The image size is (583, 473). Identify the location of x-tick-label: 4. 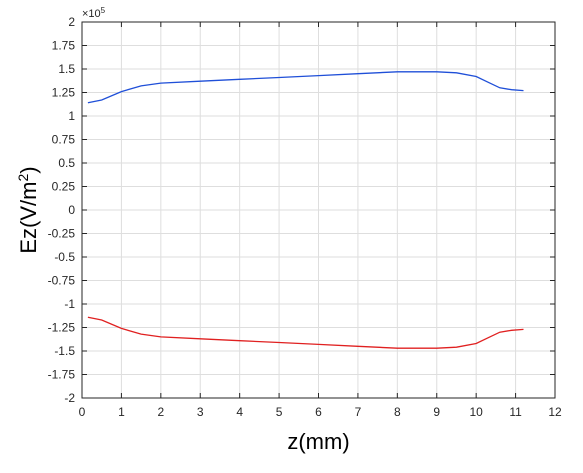
(239, 412).